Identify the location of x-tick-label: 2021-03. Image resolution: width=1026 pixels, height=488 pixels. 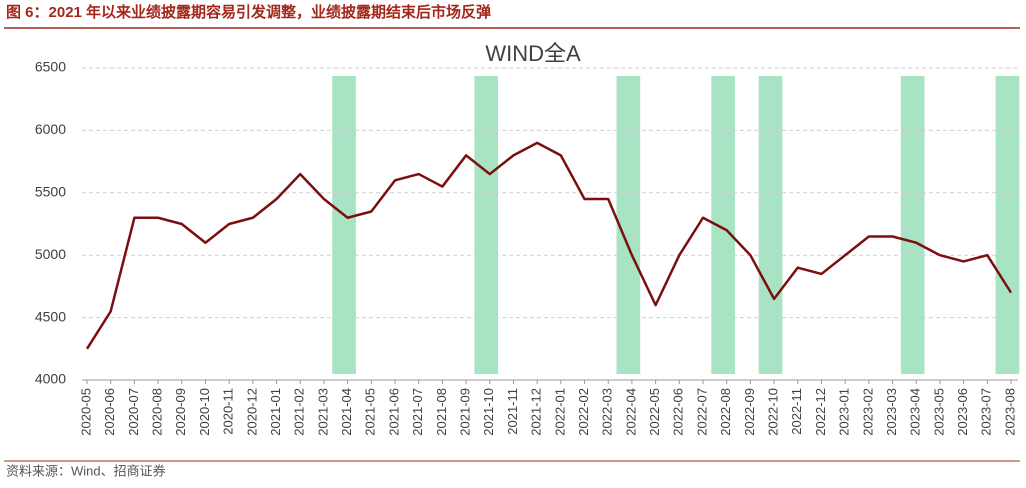
(322, 412).